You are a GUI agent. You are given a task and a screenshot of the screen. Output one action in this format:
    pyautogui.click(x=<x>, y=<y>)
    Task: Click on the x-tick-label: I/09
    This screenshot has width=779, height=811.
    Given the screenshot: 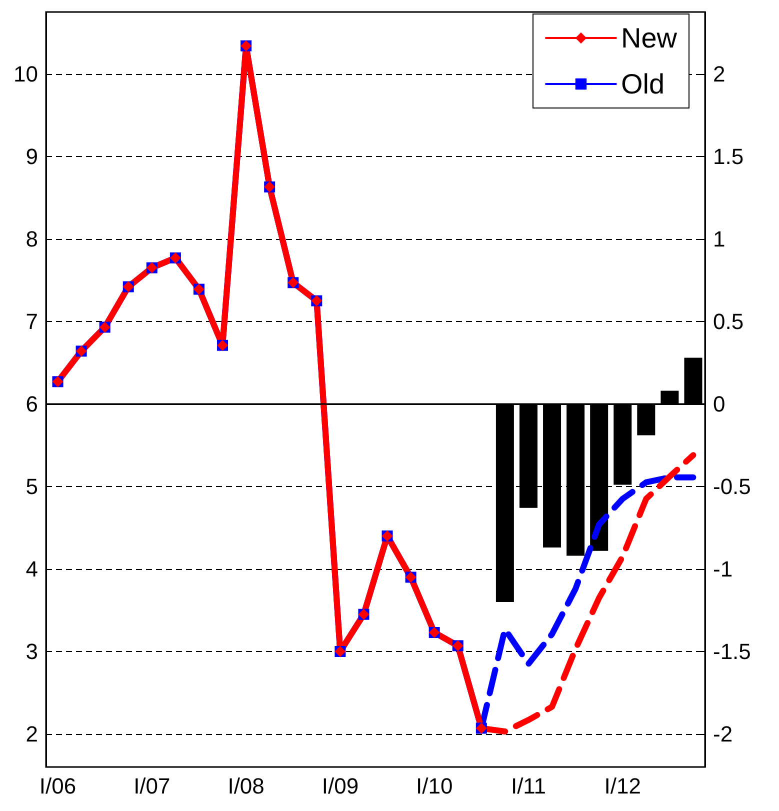 What is the action you would take?
    pyautogui.click(x=340, y=786)
    